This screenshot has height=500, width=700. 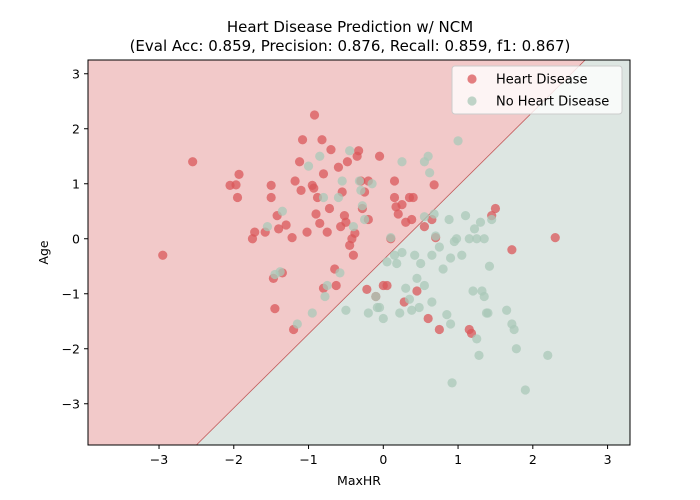 I want to click on y-tick-label: −3, so click(x=71, y=403).